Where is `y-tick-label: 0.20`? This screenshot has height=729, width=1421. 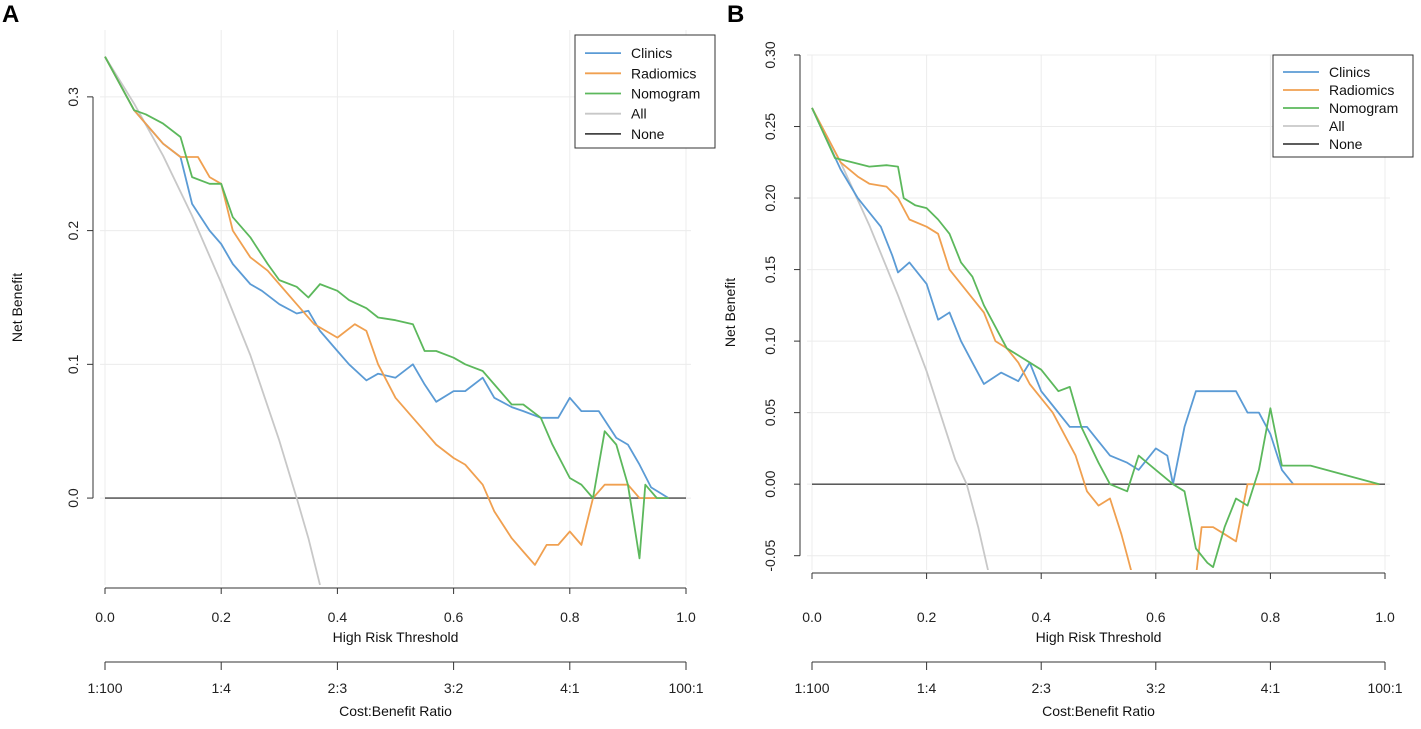
y-tick-label: 0.20 is located at coordinates (770, 197).